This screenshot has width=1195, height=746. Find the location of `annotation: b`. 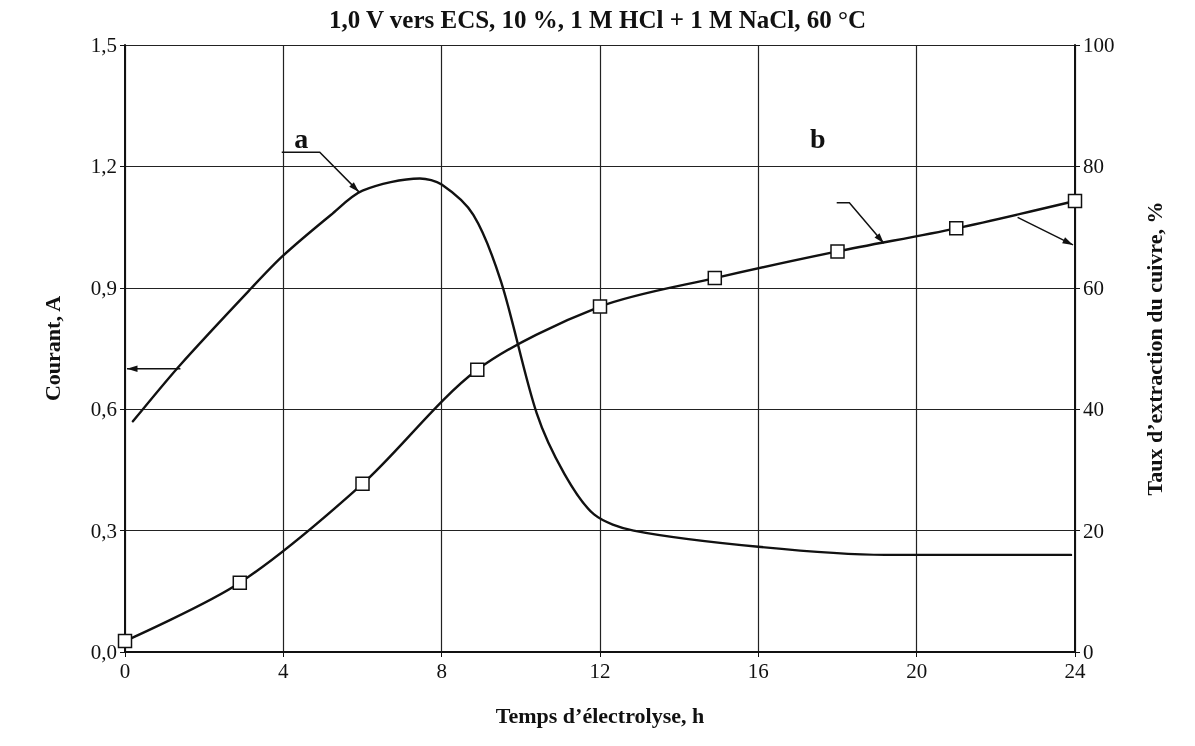

annotation: b is located at coordinates (817, 138).